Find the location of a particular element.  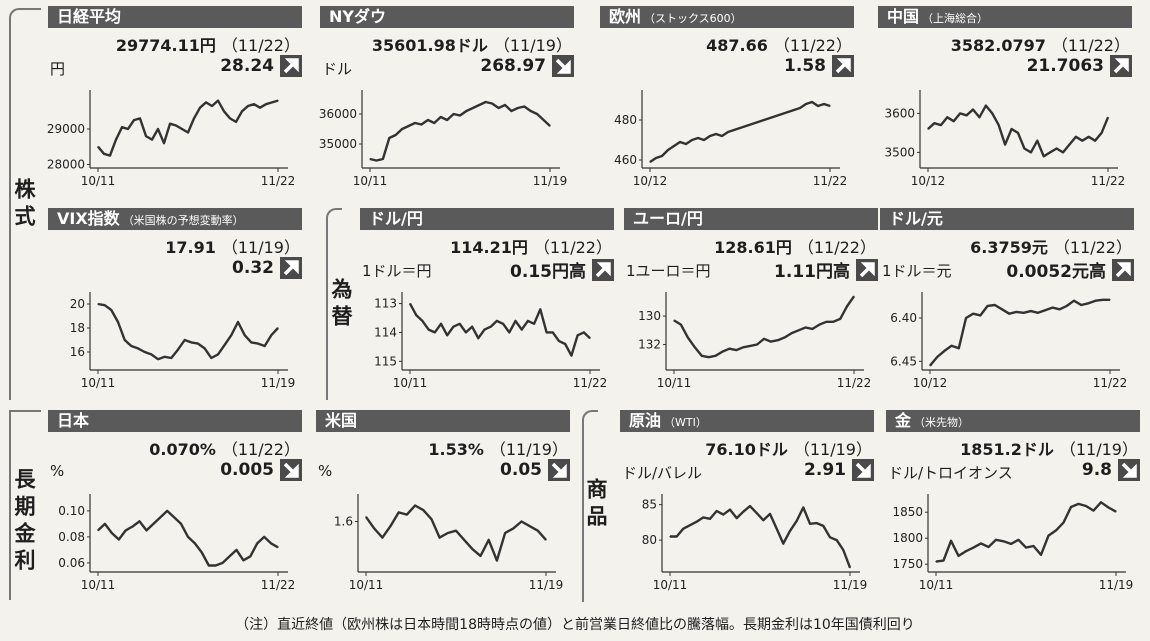

change-row: 9.8 is located at coordinates (1111, 470).